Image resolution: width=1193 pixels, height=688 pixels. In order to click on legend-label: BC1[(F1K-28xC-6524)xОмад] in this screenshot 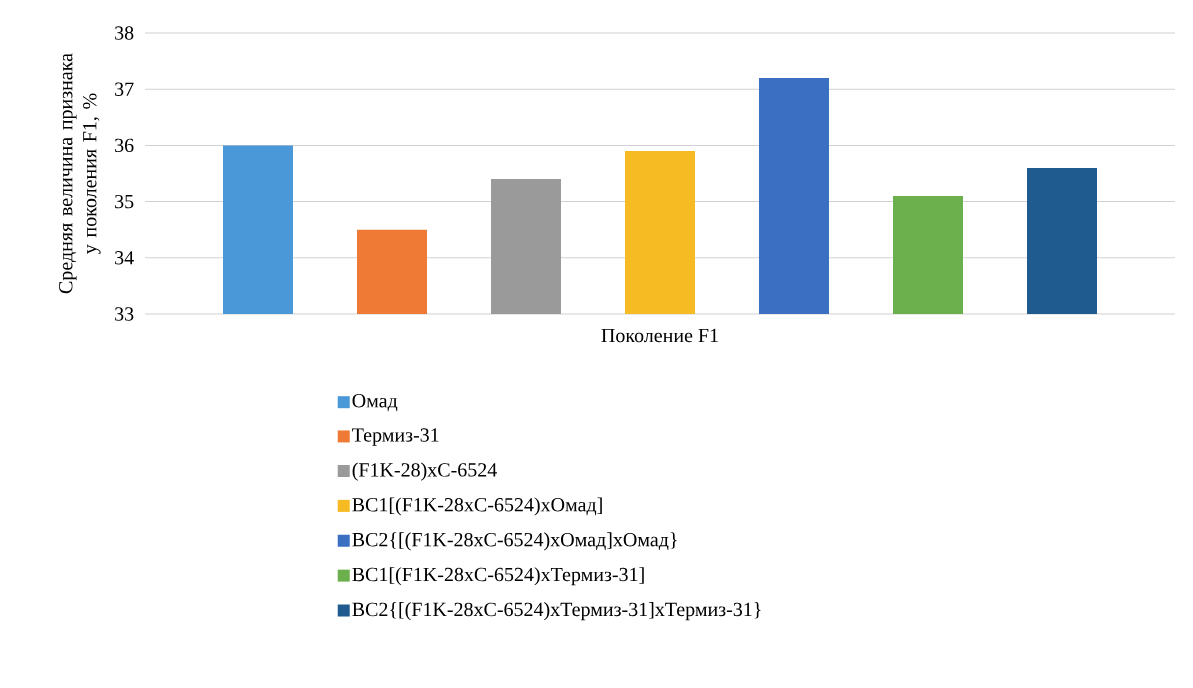, I will do `click(477, 506)`.